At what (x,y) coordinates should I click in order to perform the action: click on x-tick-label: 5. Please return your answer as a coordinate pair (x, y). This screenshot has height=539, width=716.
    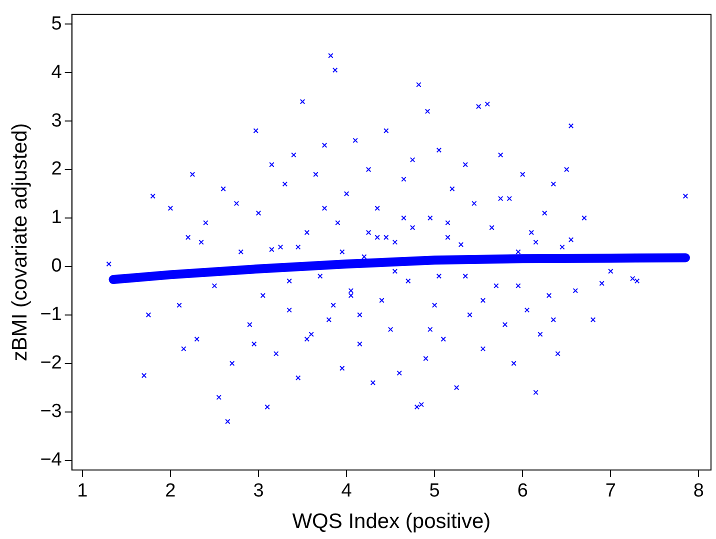
    Looking at the image, I should click on (434, 491).